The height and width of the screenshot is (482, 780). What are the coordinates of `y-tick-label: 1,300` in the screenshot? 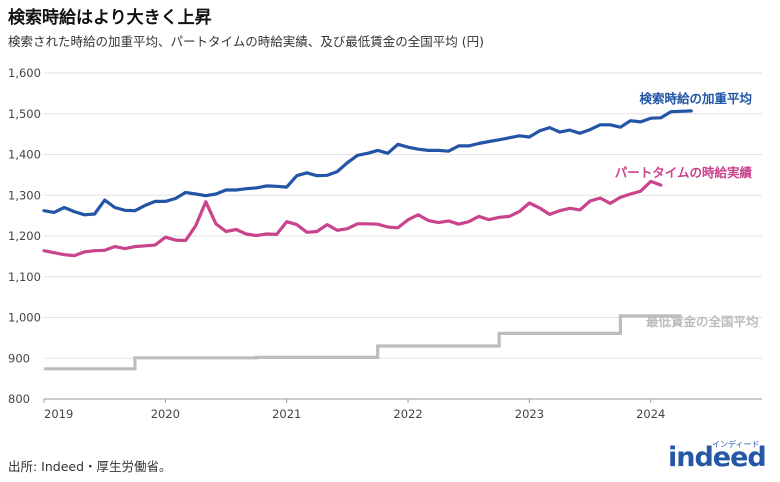 It's located at (24, 195).